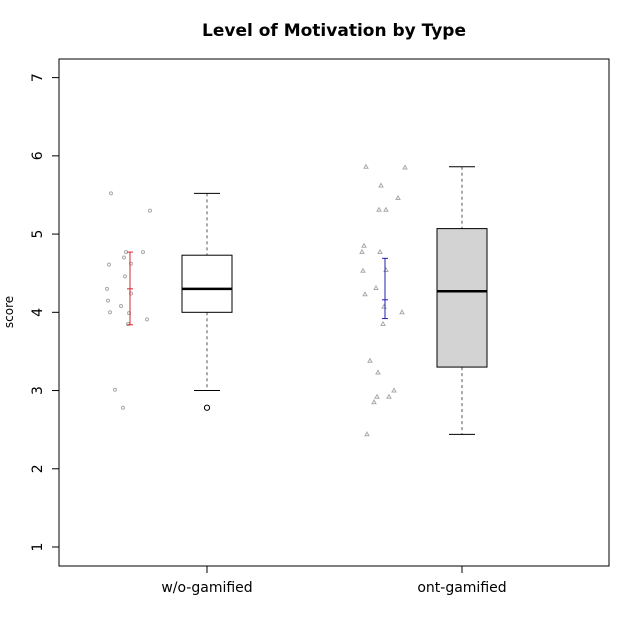 This screenshot has width=640, height=640. Describe the element at coordinates (38, 234) in the screenshot. I see `y-tick-label: 5` at that location.